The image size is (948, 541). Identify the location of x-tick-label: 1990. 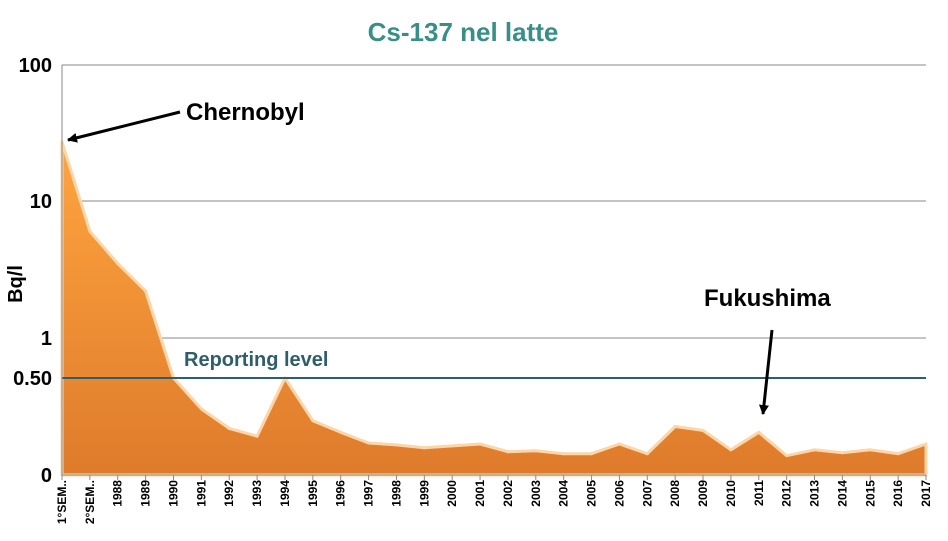
(173, 493).